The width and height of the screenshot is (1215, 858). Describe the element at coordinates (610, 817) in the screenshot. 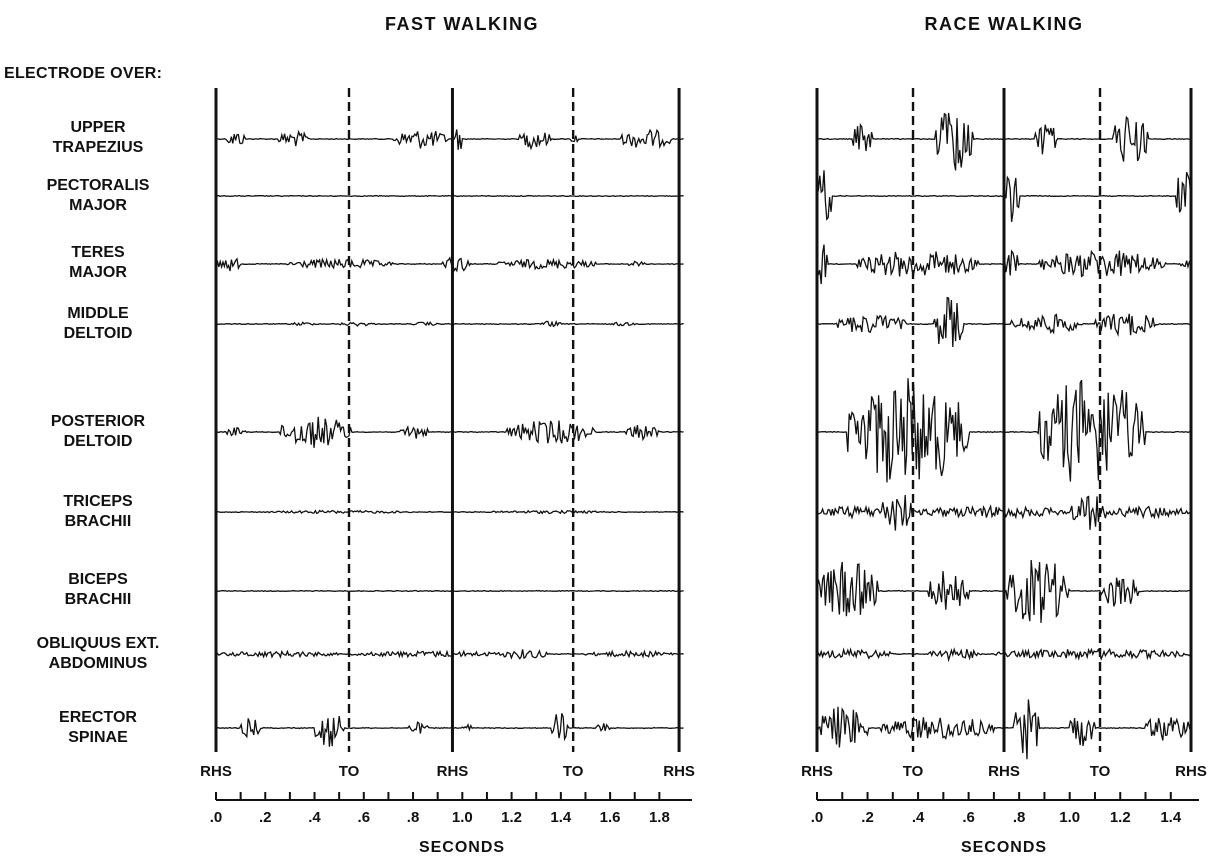

I see `tick-label: 1.6` at that location.